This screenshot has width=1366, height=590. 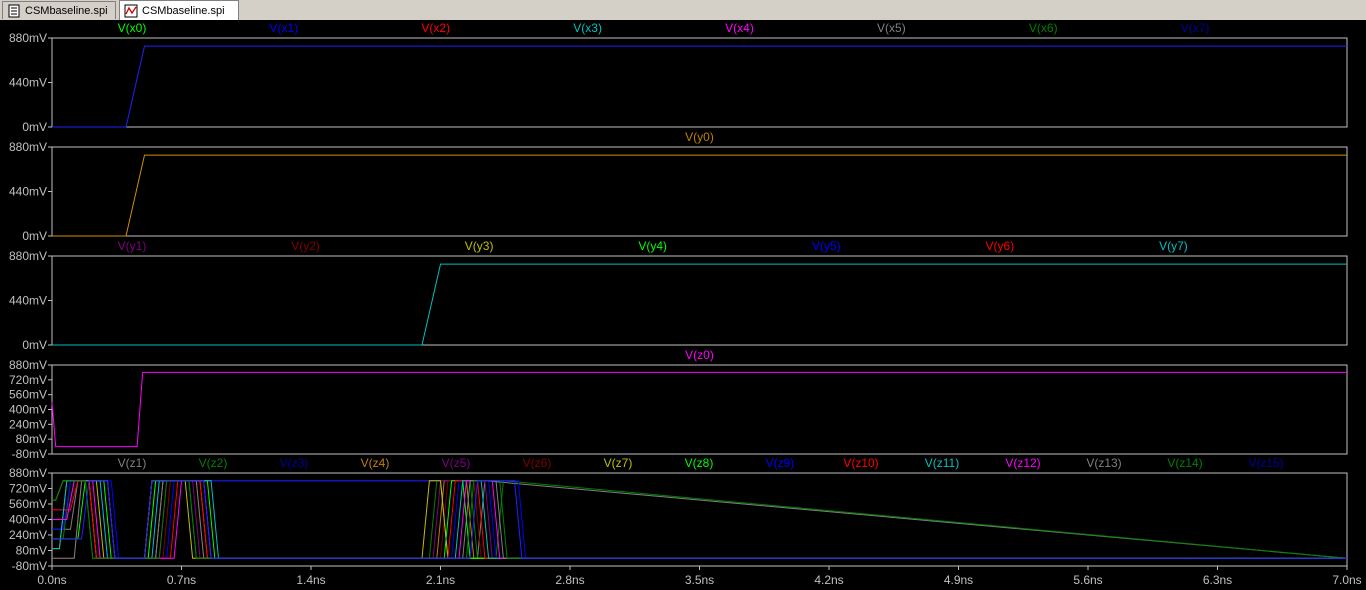 What do you see at coordinates (1087, 580) in the screenshot?
I see `x-tick-label: 5.6ns` at bounding box center [1087, 580].